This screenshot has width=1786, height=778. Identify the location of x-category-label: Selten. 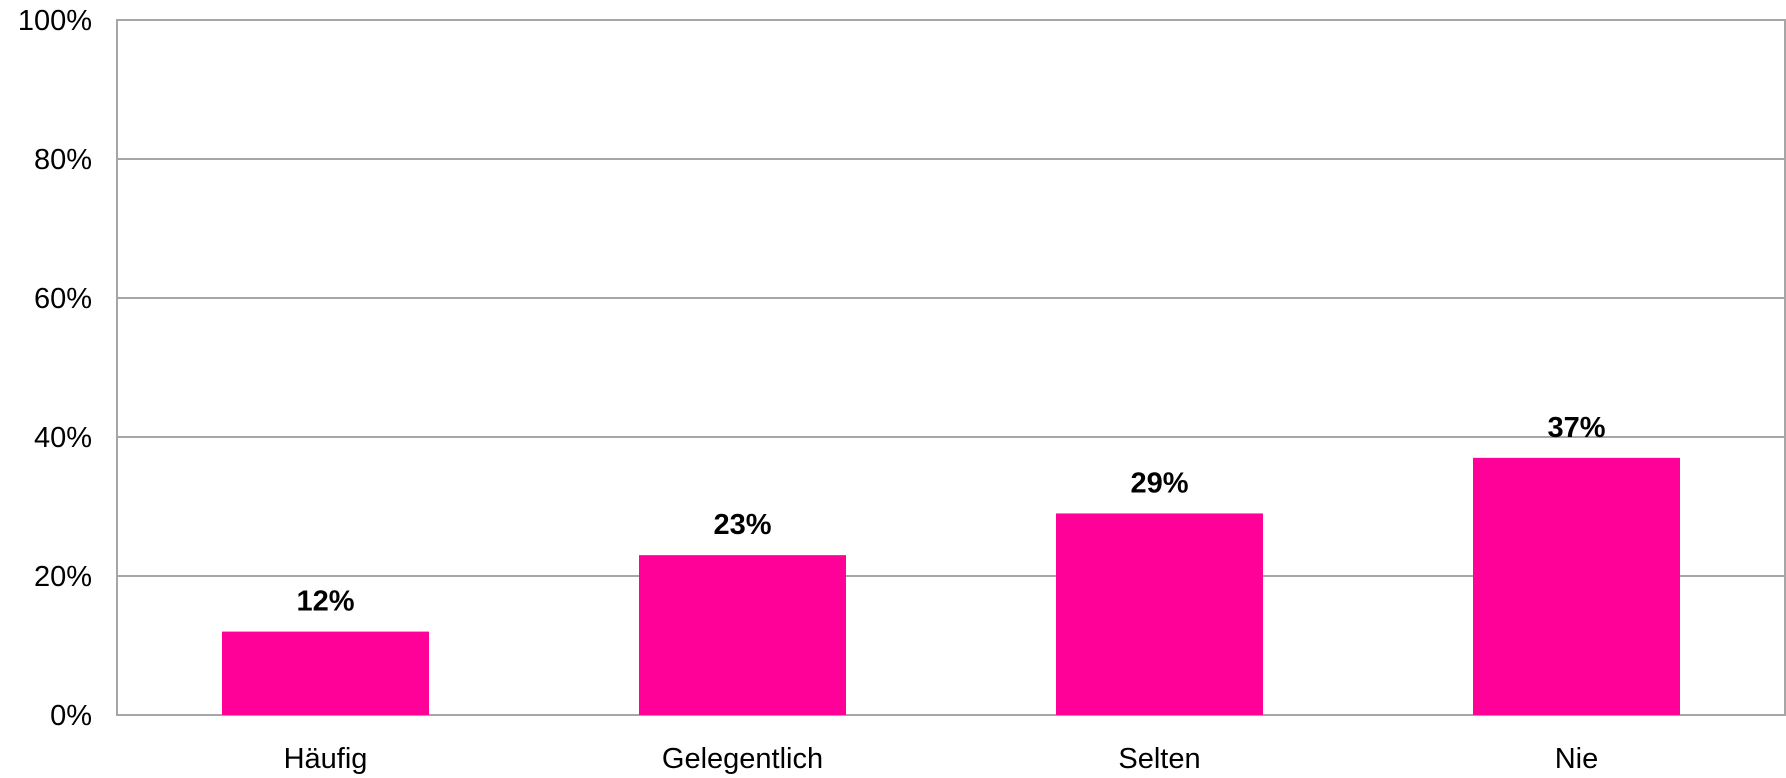
(1159, 759).